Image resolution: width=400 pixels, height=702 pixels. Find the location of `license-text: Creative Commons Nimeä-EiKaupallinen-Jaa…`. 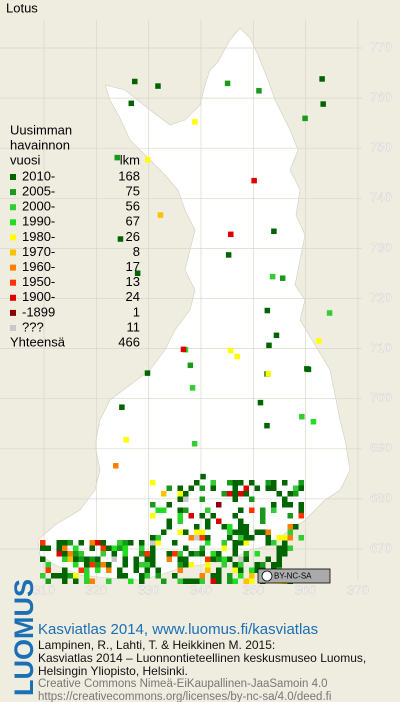

license-text: Creative Commons Nimeä-EiKaupallinen-Jaa… is located at coordinates (183, 684).